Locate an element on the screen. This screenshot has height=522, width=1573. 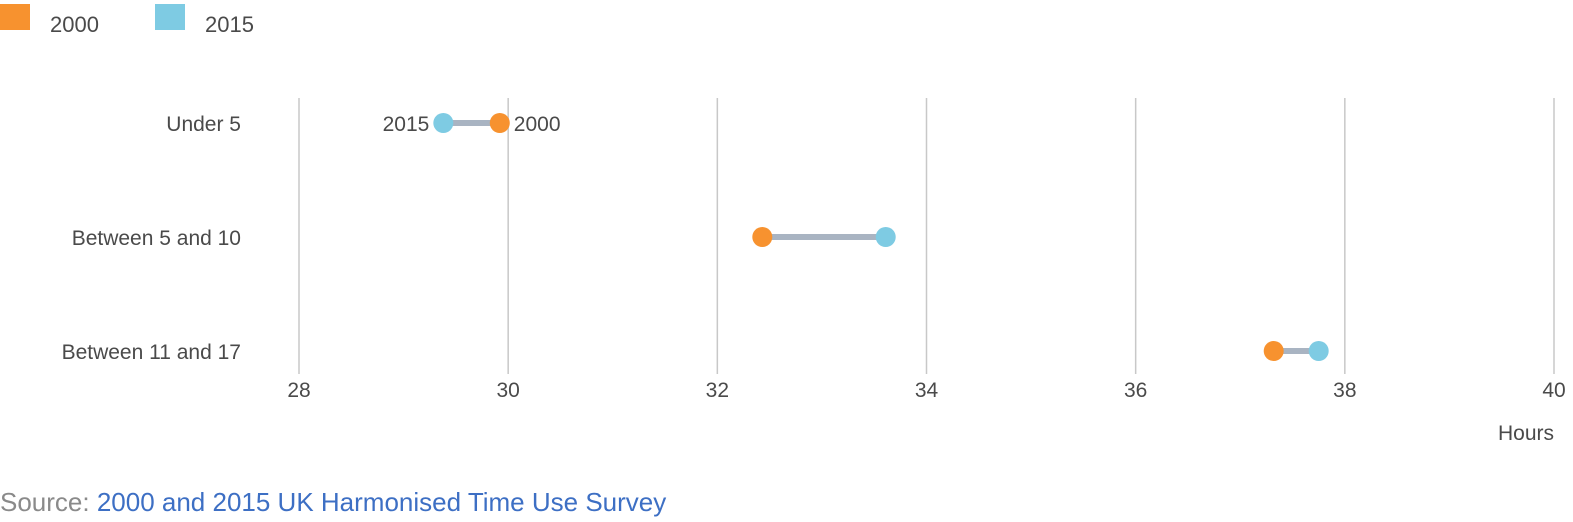
x-tick-label-38: 38 is located at coordinates (1344, 390).